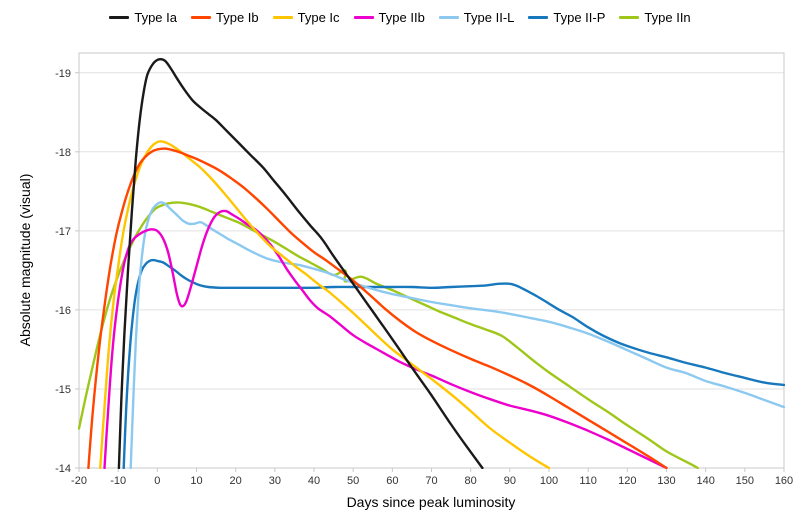 The height and width of the screenshot is (518, 800). I want to click on x-tick-label: 80, so click(471, 481).